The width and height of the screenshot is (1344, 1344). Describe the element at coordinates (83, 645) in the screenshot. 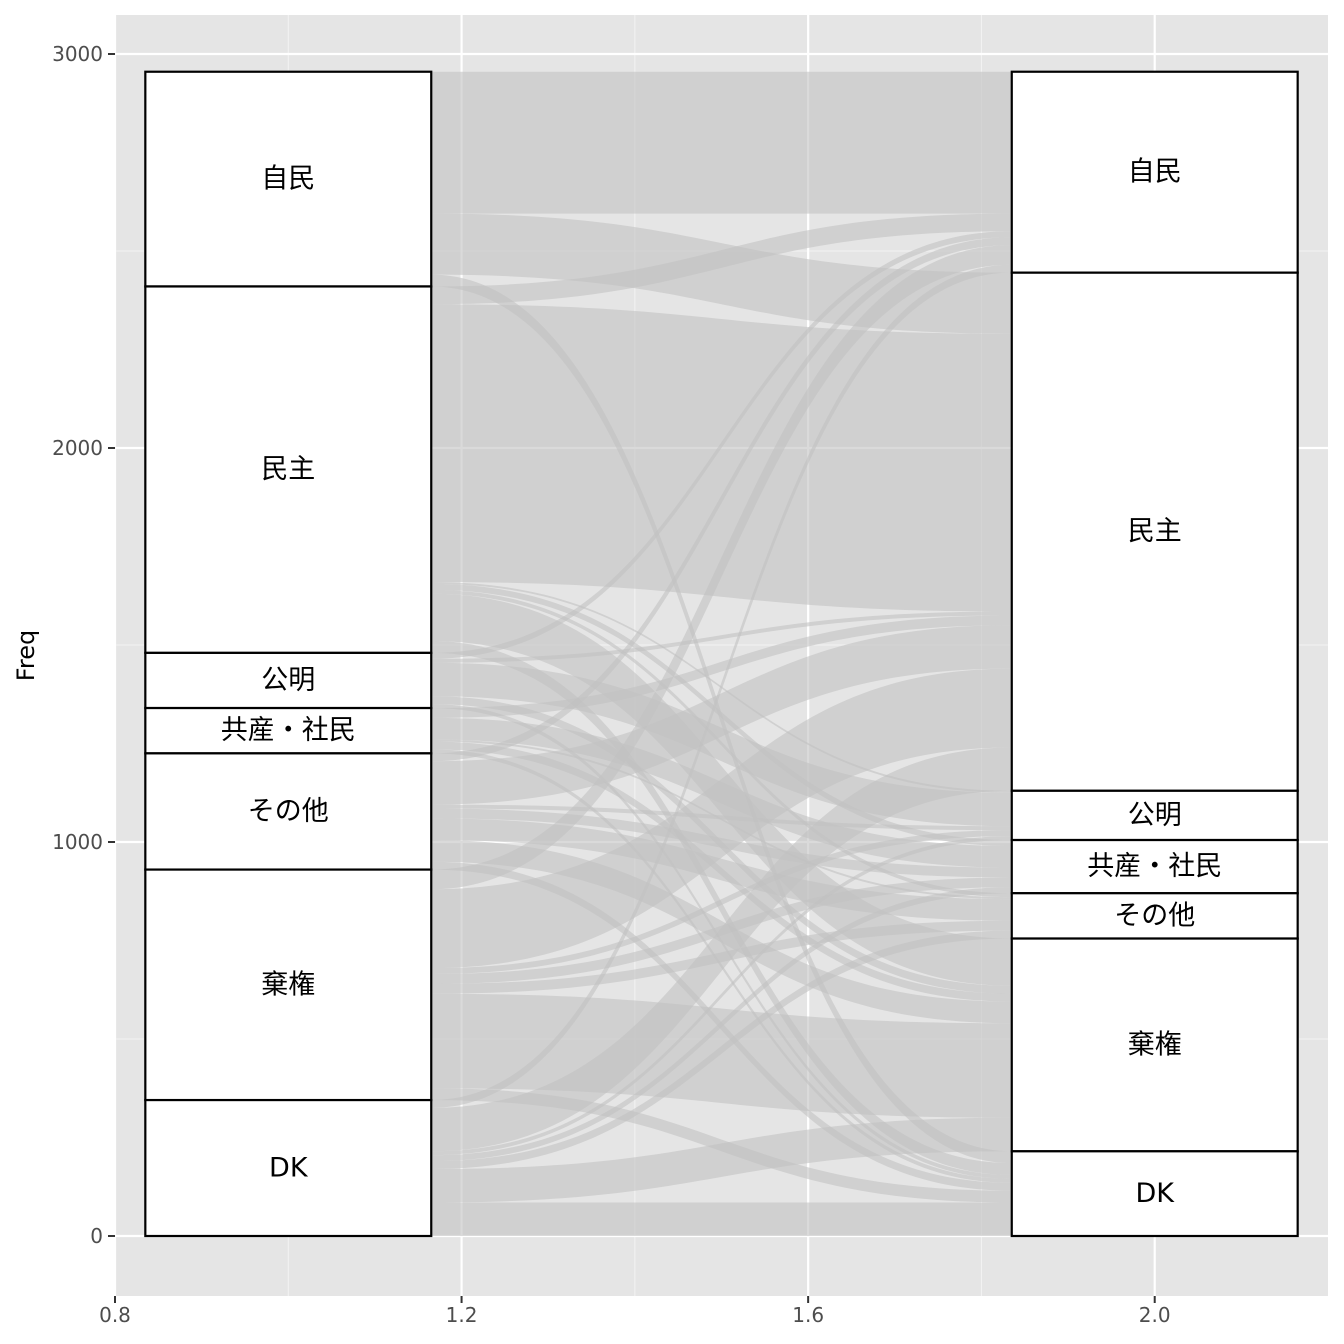

I see `y-axis: 0 1000 2000 3000` at that location.